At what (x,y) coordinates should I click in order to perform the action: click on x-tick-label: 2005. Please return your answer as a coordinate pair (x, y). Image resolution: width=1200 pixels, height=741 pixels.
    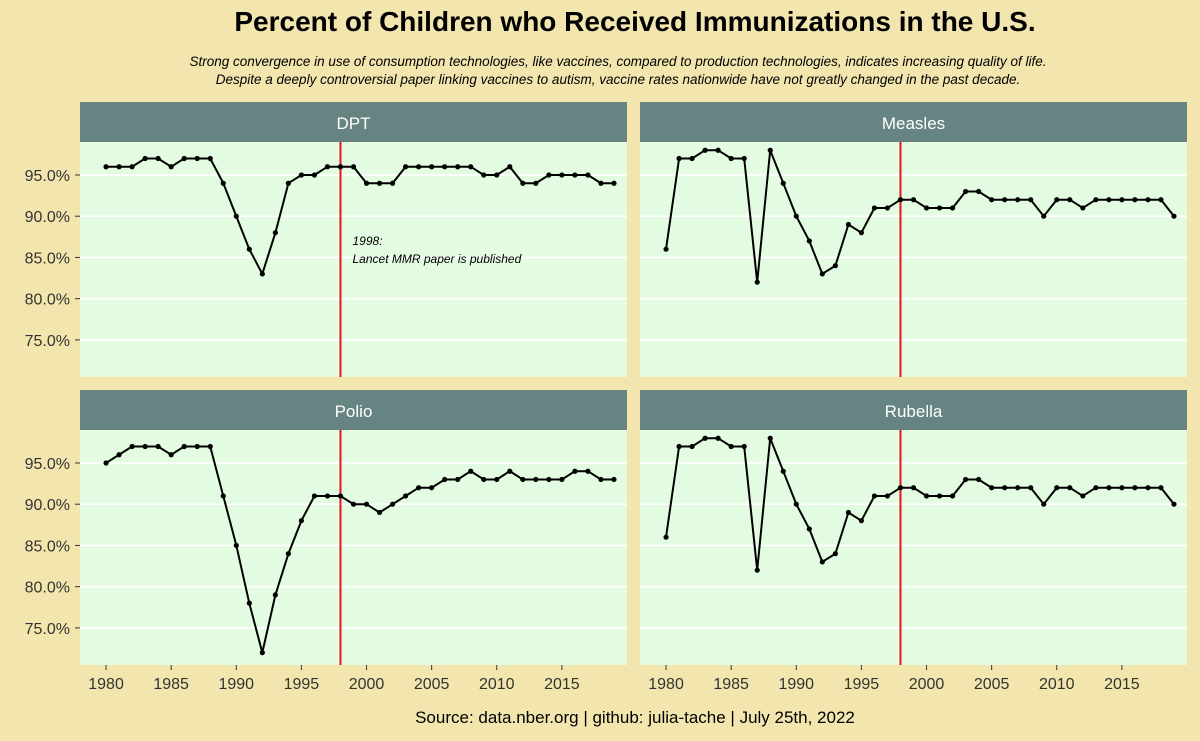
    Looking at the image, I should click on (432, 684).